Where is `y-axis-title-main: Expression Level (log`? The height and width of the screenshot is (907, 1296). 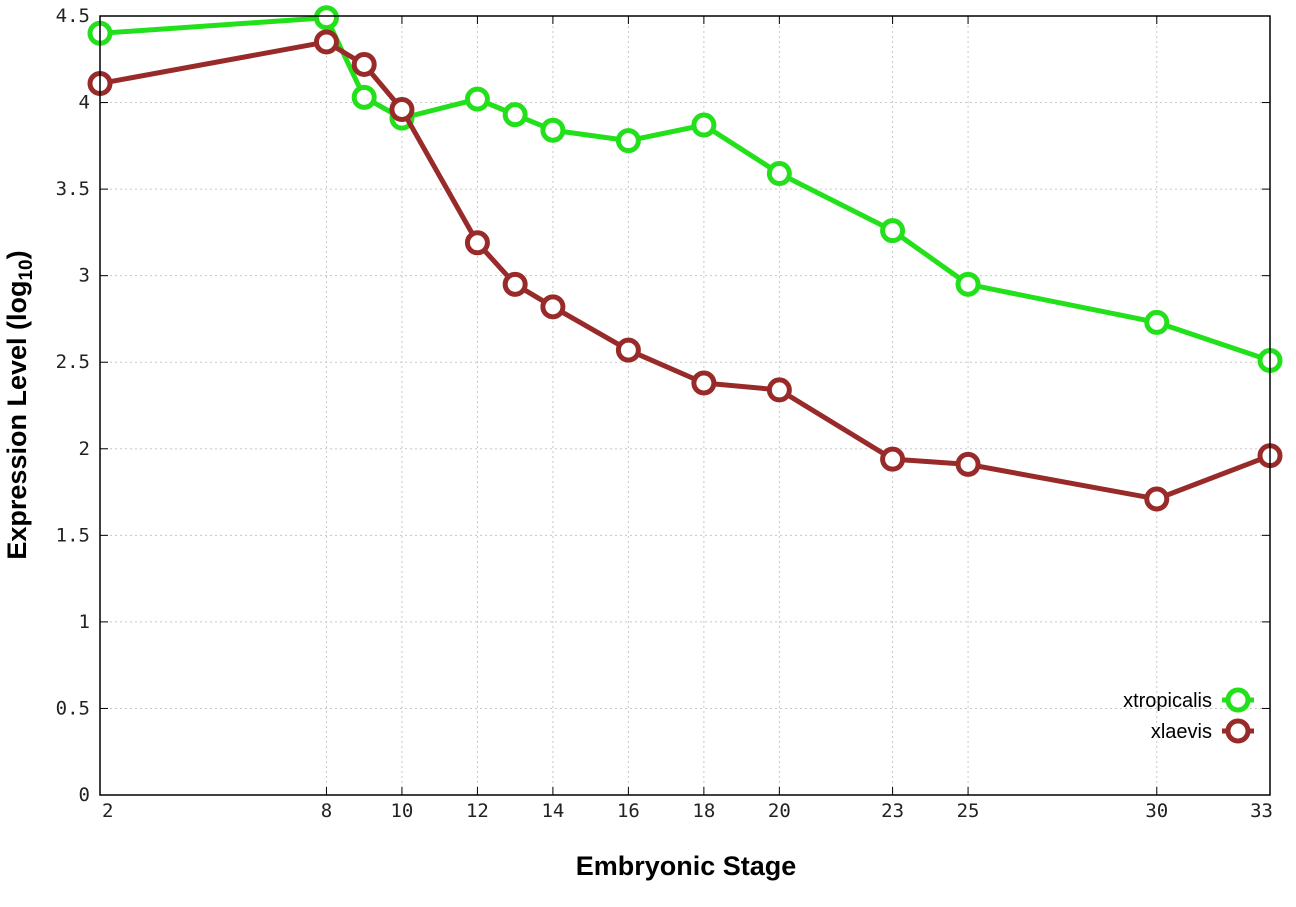
y-axis-title-main: Expression Level (log is located at coordinates (17, 420).